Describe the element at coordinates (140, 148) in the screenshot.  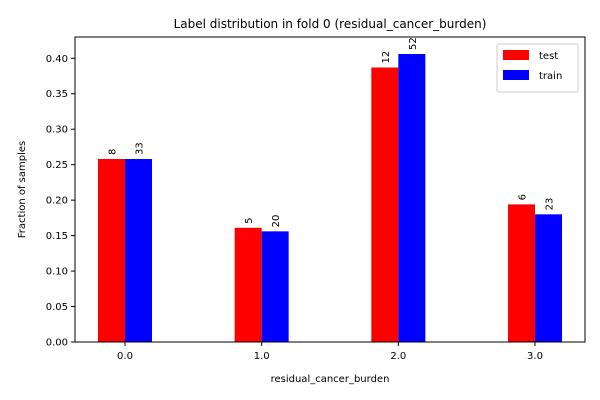
I see `bar-value-label: 33` at that location.